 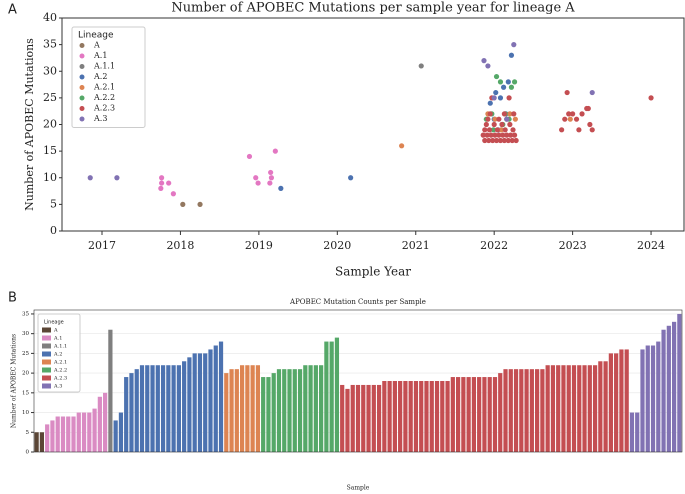 What do you see at coordinates (29, 124) in the screenshot?
I see `y-axis-label: Number of APOBEC Mutations` at bounding box center [29, 124].